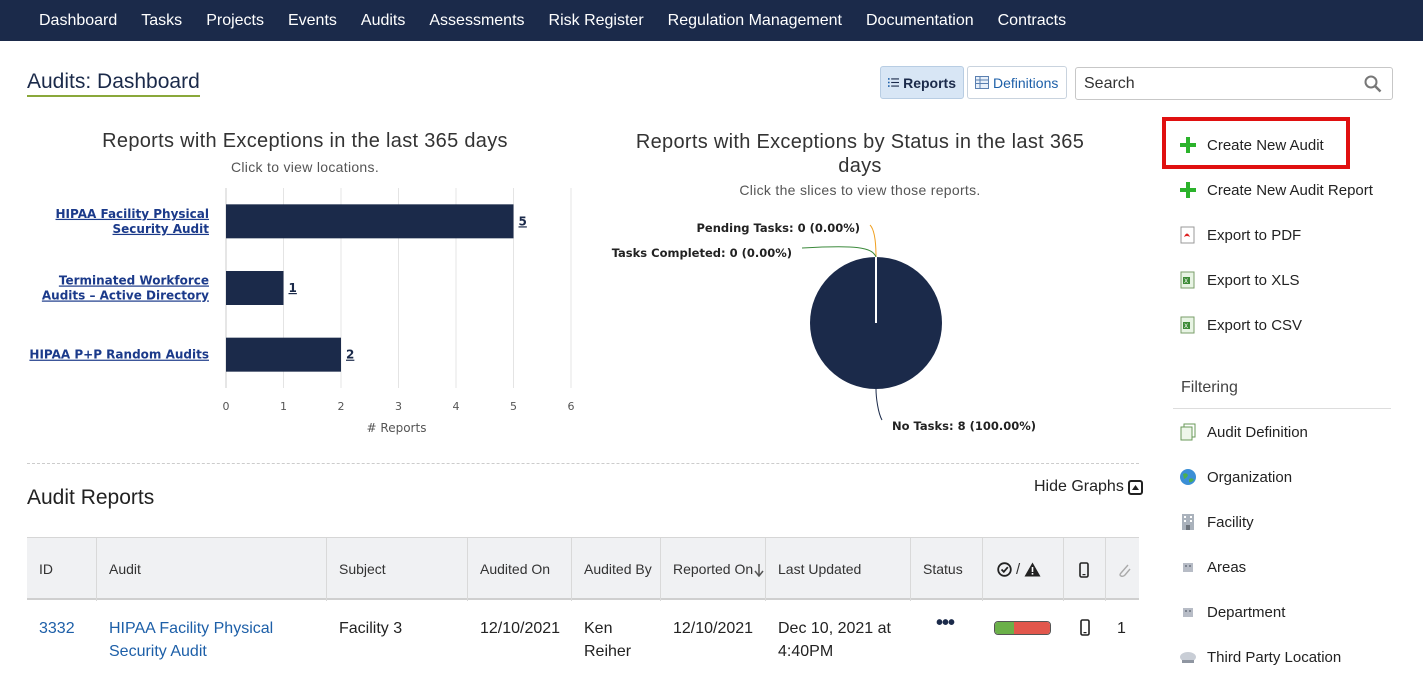  Describe the element at coordinates (398, 406) in the screenshot. I see `x-tick-label: 3` at that location.